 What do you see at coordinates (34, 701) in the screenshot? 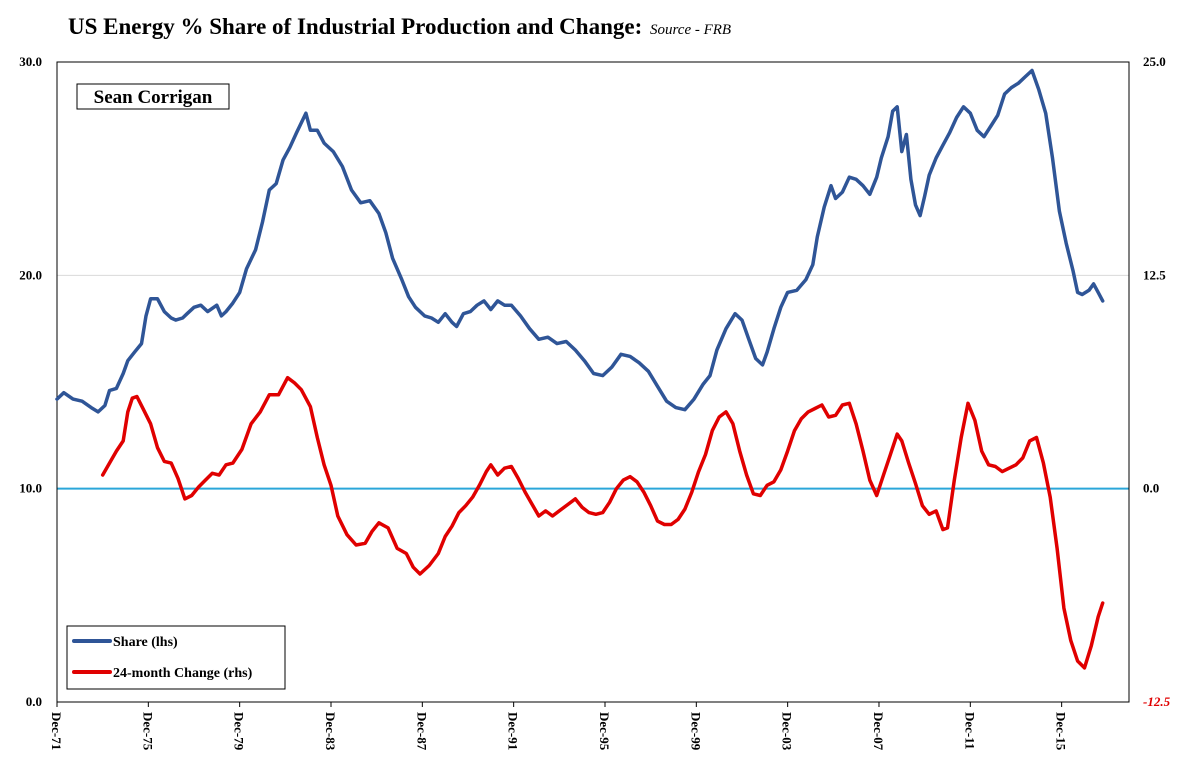
I see `left-axis-tick-label: 0.0` at bounding box center [34, 701].